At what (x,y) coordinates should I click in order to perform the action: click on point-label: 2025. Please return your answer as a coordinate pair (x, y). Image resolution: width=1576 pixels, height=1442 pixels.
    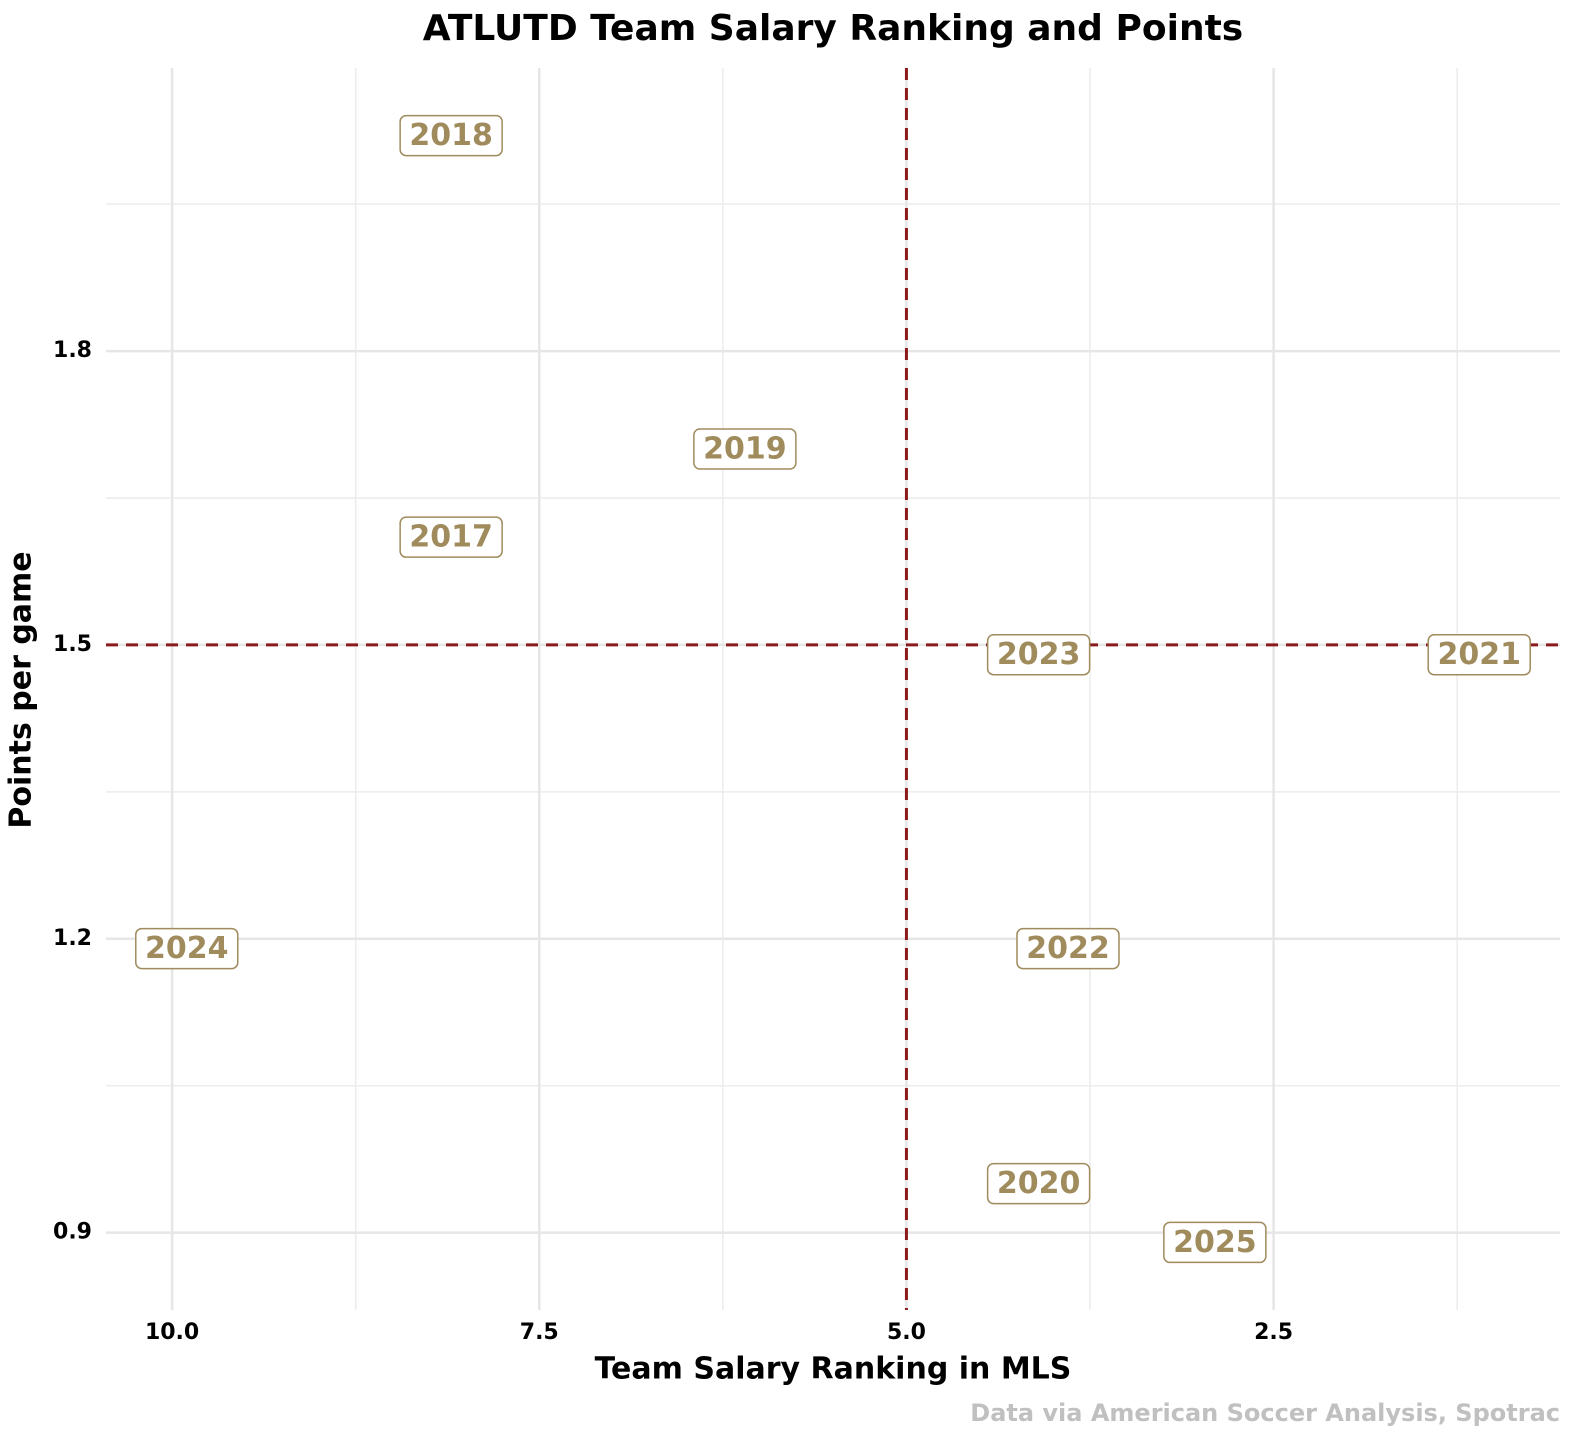
    Looking at the image, I should click on (1215, 1242).